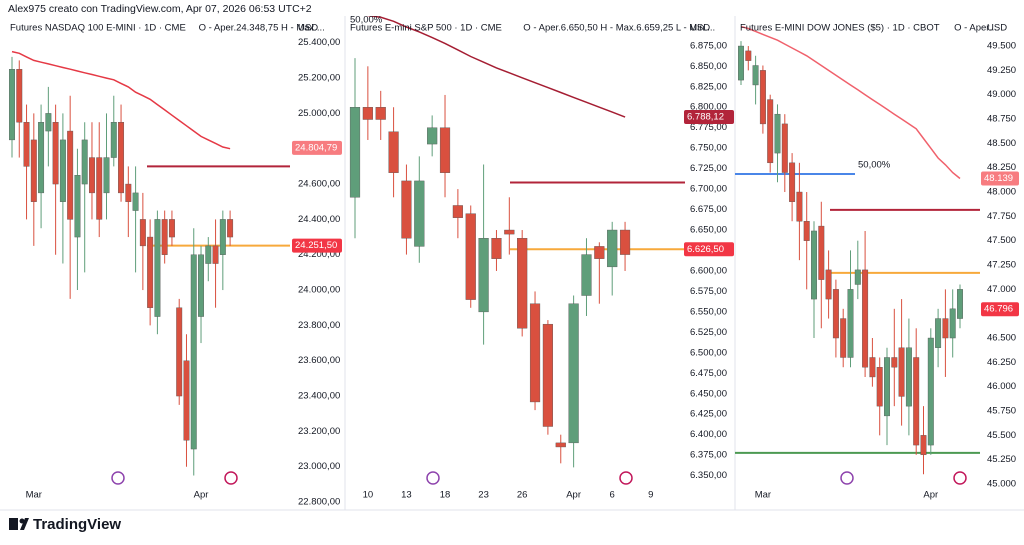  I want to click on x-tick-label: 26, so click(522, 495).